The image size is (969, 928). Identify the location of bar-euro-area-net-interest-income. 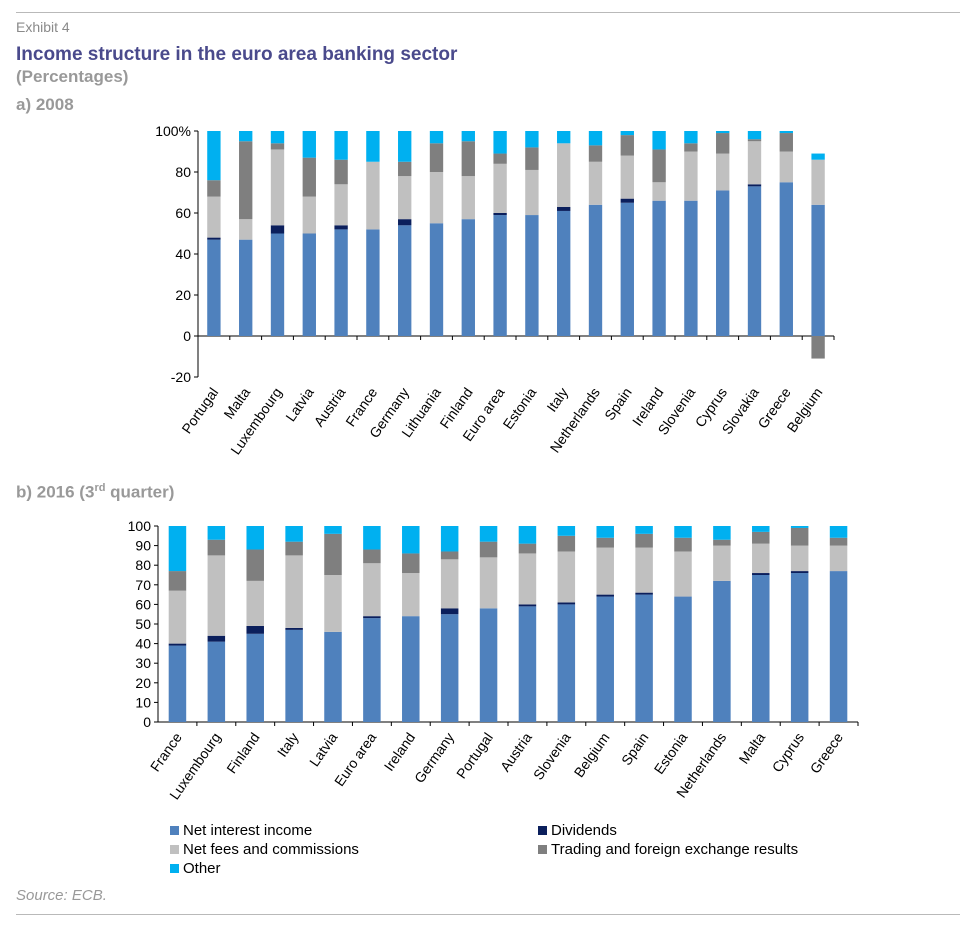
(372, 670).